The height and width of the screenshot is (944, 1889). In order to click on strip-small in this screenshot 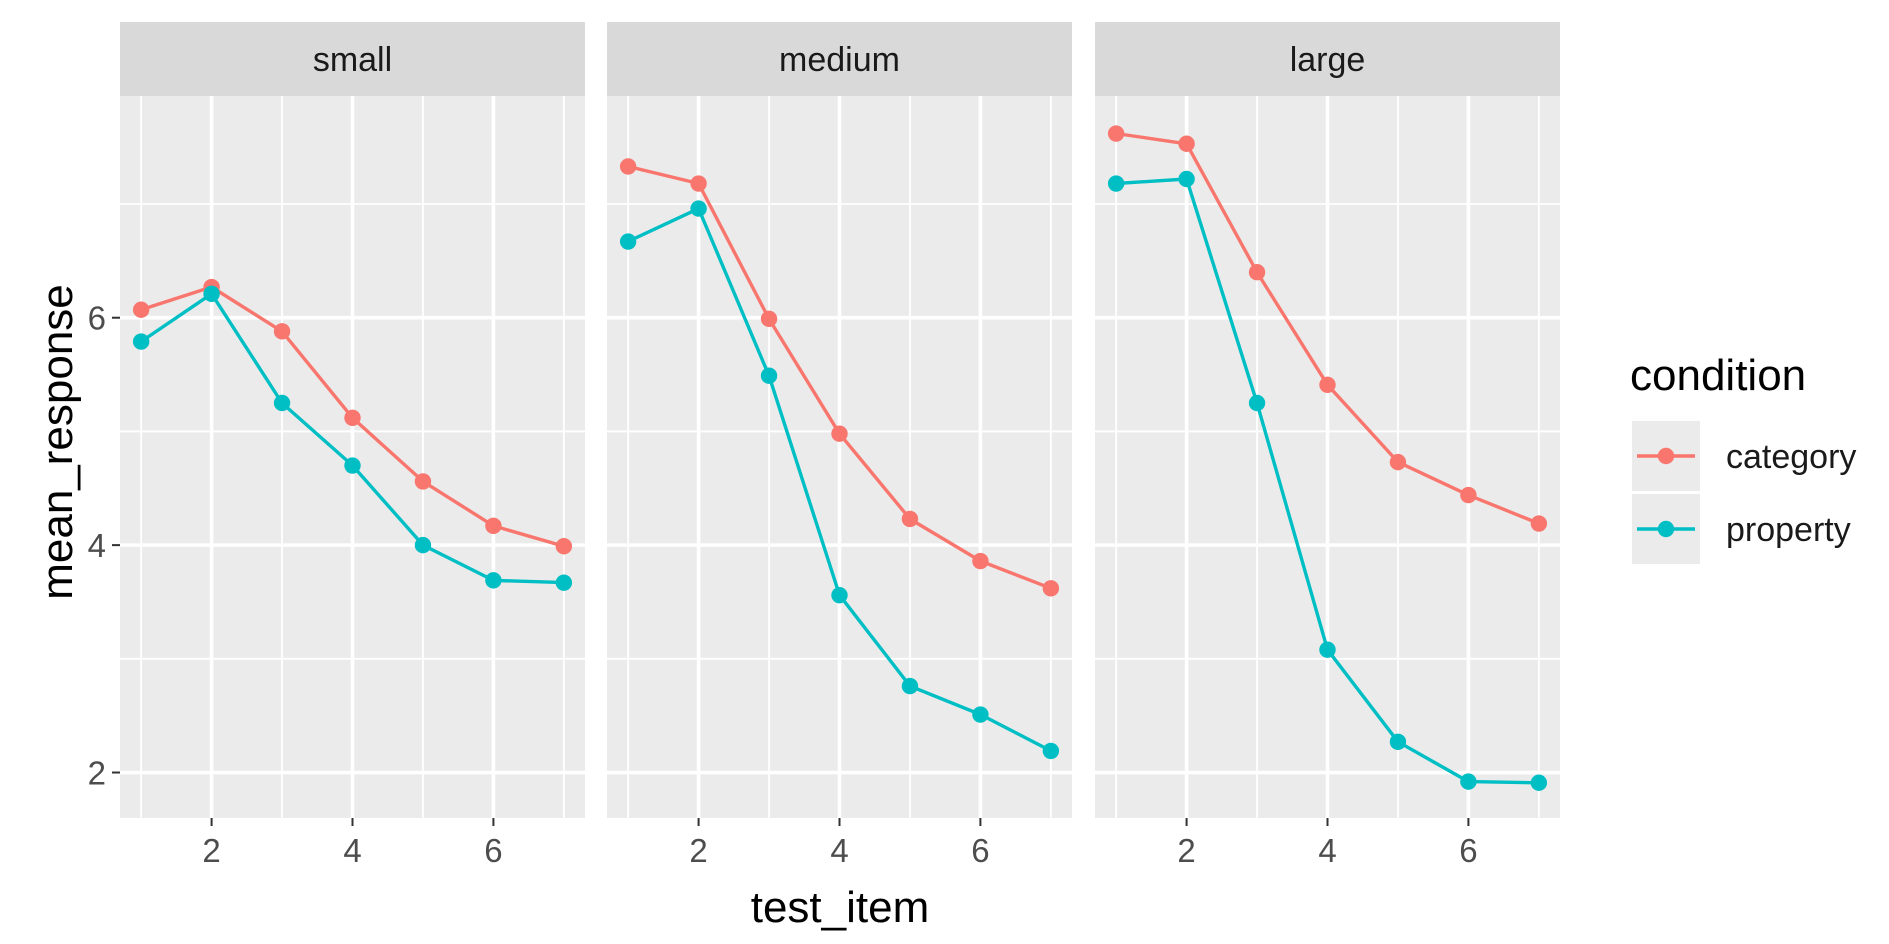, I will do `click(352, 59)`.